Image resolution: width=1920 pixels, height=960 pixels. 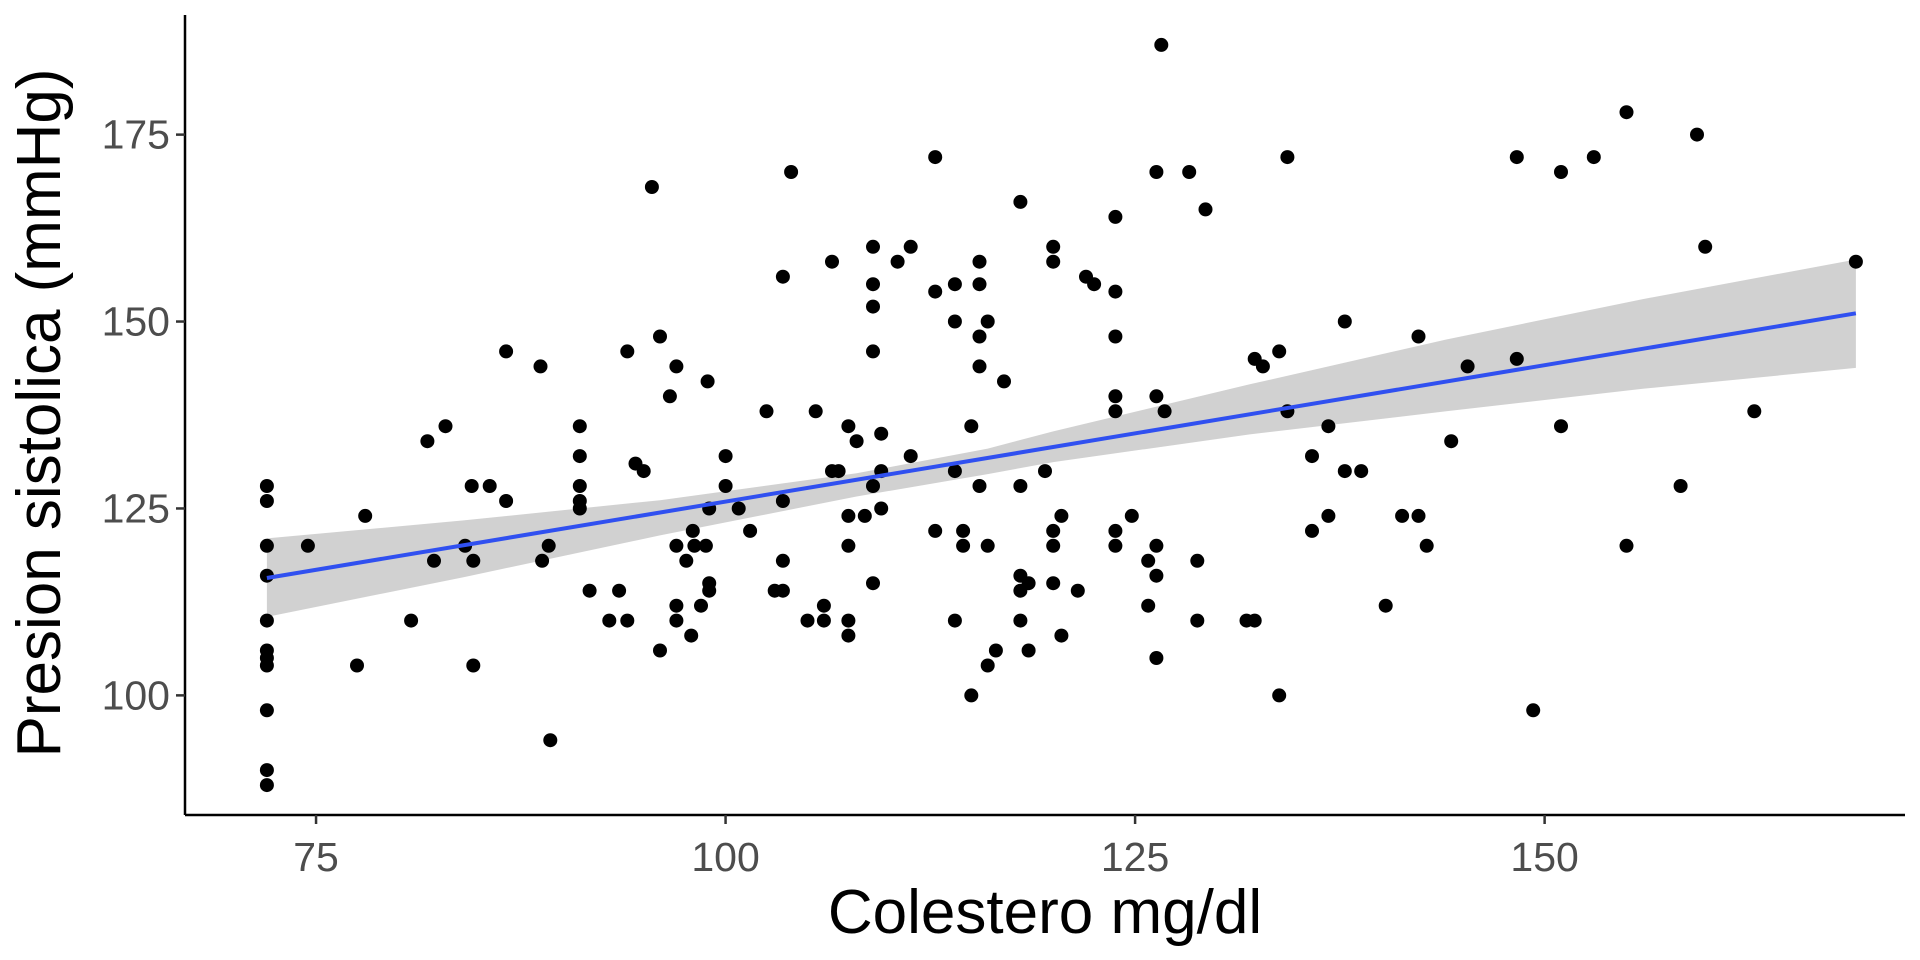 What do you see at coordinates (136, 322) in the screenshot?
I see `y-tick-label: 150` at bounding box center [136, 322].